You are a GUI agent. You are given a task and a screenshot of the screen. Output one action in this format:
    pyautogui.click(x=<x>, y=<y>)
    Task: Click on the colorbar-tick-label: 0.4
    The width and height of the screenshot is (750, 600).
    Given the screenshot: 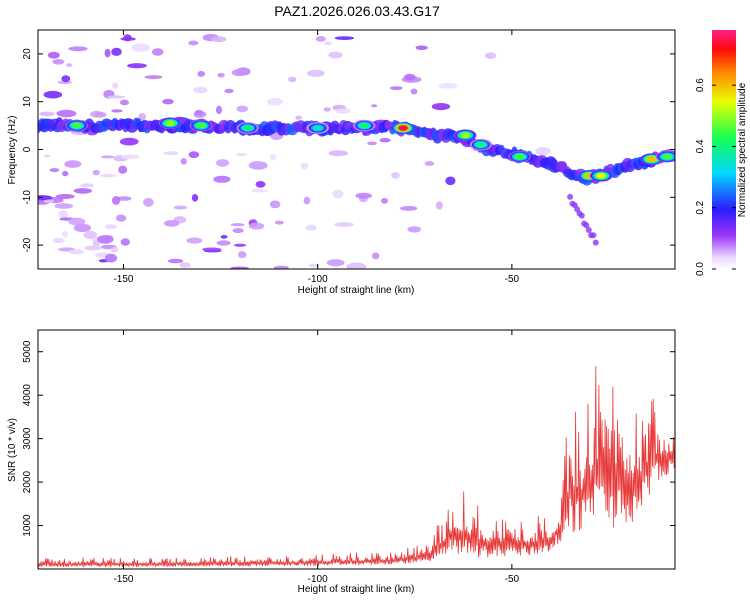 What is the action you would take?
    pyautogui.click(x=700, y=146)
    